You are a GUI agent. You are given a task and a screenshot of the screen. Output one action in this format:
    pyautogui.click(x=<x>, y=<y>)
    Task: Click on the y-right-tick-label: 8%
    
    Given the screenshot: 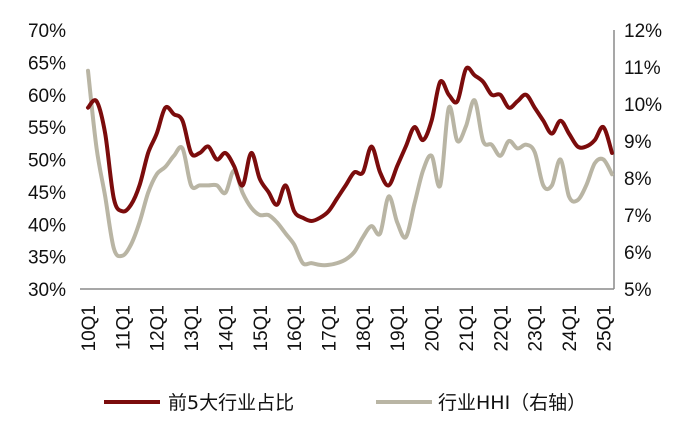 What is the action you would take?
    pyautogui.click(x=638, y=179)
    